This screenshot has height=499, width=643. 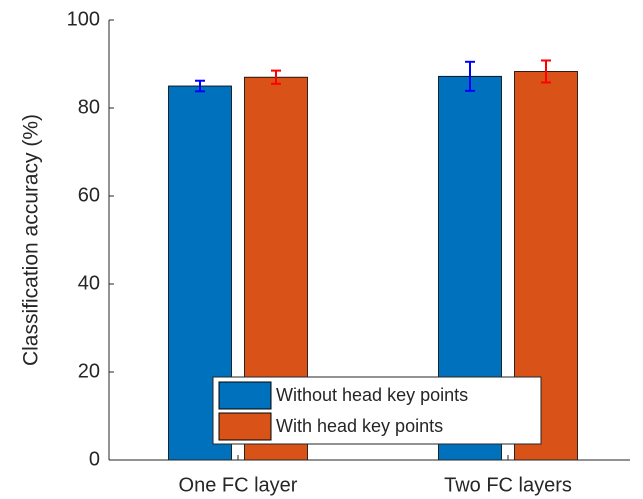 I want to click on y-tick-label: 100, so click(x=83, y=19).